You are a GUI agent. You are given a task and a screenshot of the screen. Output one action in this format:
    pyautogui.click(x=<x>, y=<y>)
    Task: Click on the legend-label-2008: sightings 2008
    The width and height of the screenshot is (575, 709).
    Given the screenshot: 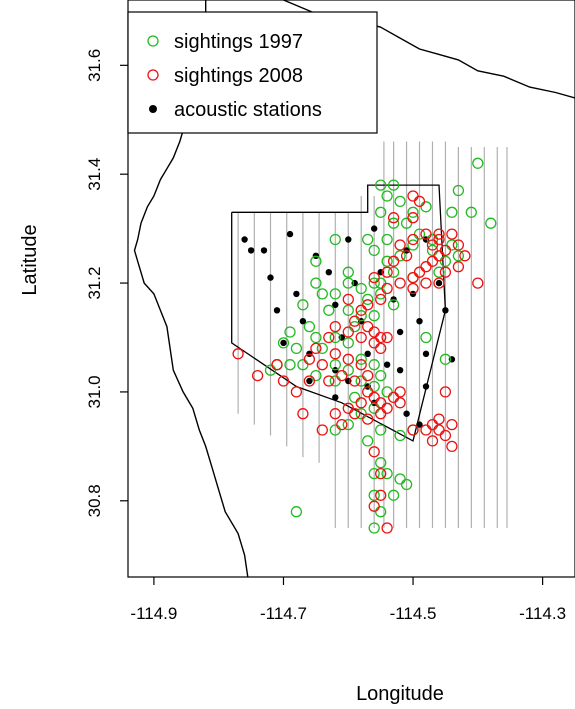 What is the action you would take?
    pyautogui.click(x=238, y=76)
    